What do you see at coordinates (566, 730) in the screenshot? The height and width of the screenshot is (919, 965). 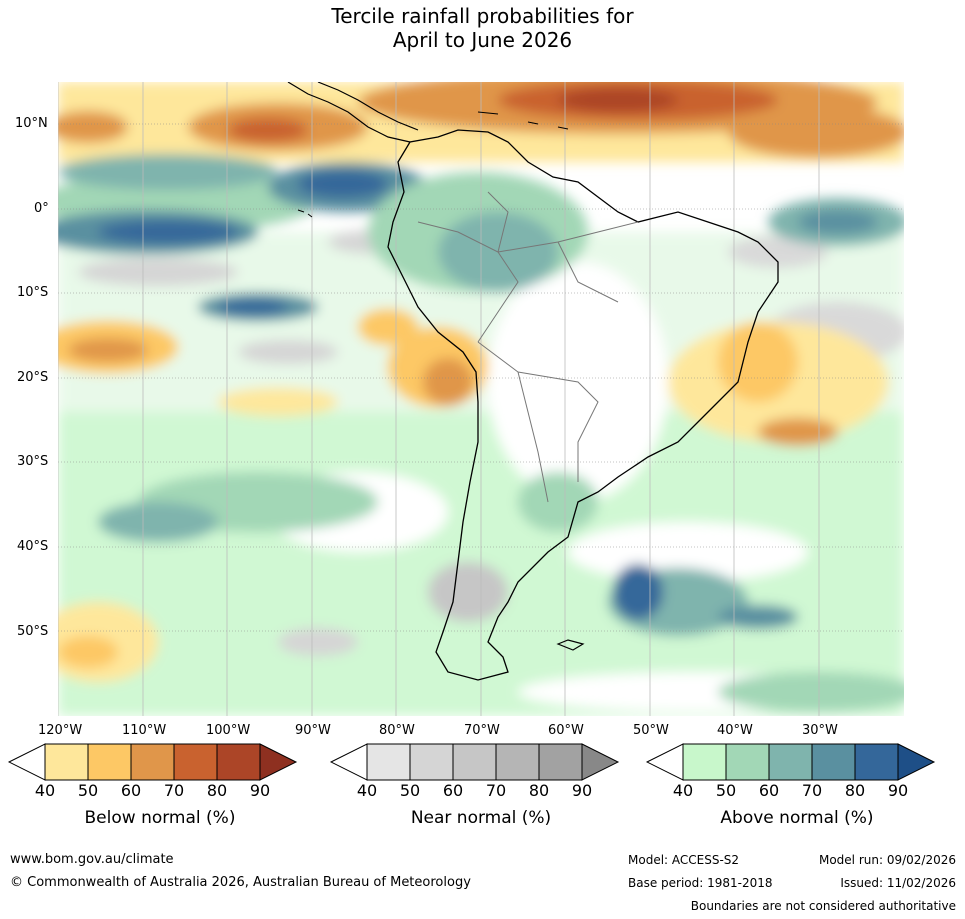 I see `lon-label-60w: 60°W` at bounding box center [566, 730].